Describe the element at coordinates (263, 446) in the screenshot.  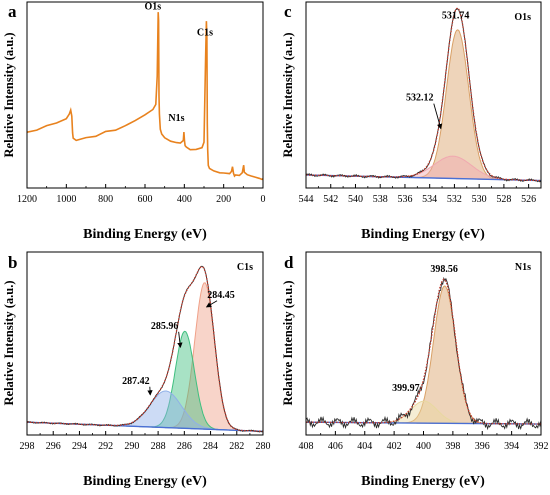
I see `x-tick-label: 280` at that location.